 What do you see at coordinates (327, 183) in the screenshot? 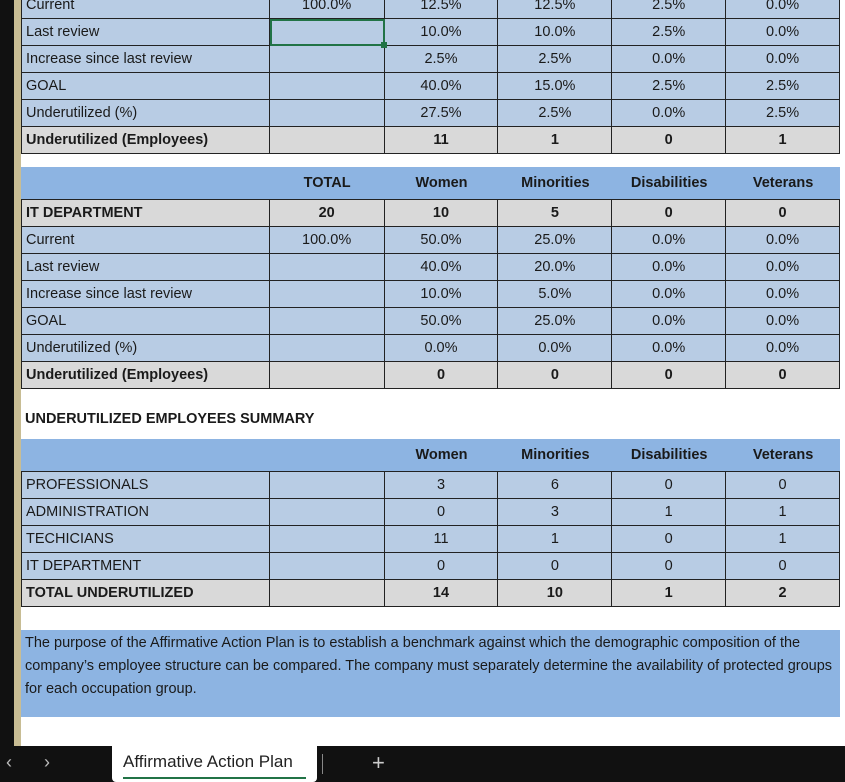
I see `cell: TOTAL` at bounding box center [327, 183].